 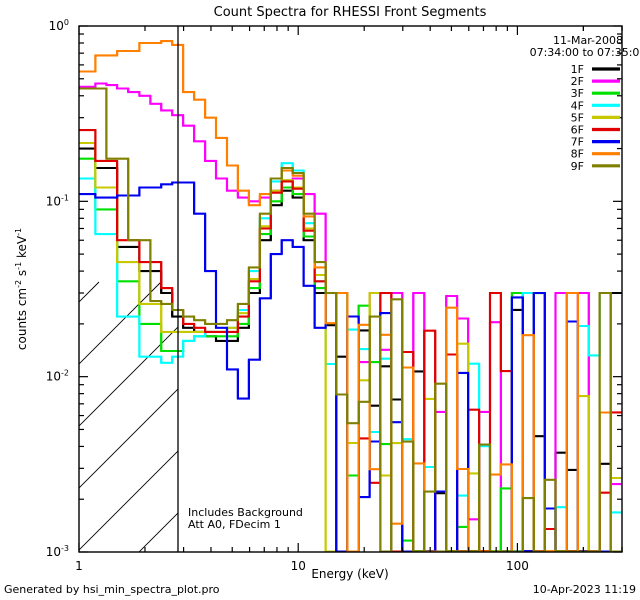 I want to click on x-tick-label: 10, so click(x=298, y=566).